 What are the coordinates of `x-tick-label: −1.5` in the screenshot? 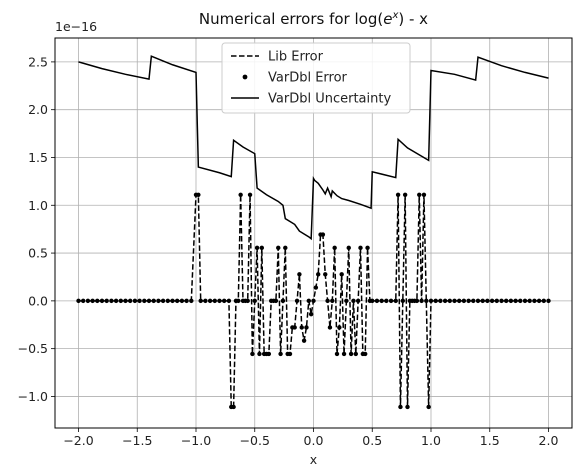 It's located at (137, 440).